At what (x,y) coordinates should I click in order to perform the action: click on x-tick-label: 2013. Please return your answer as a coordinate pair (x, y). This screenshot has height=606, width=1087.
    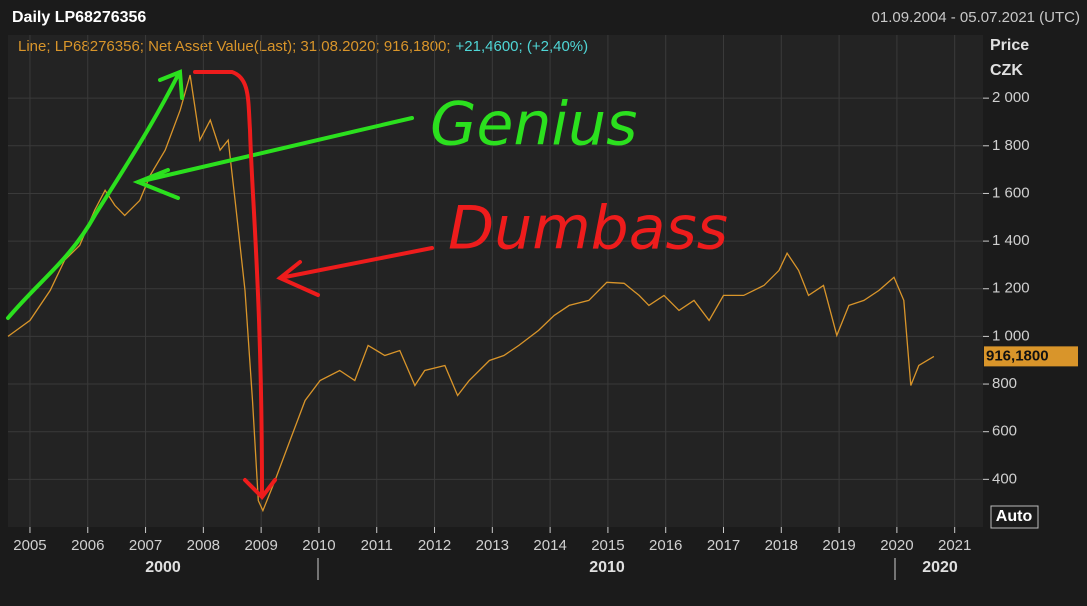
    Looking at the image, I should click on (492, 545).